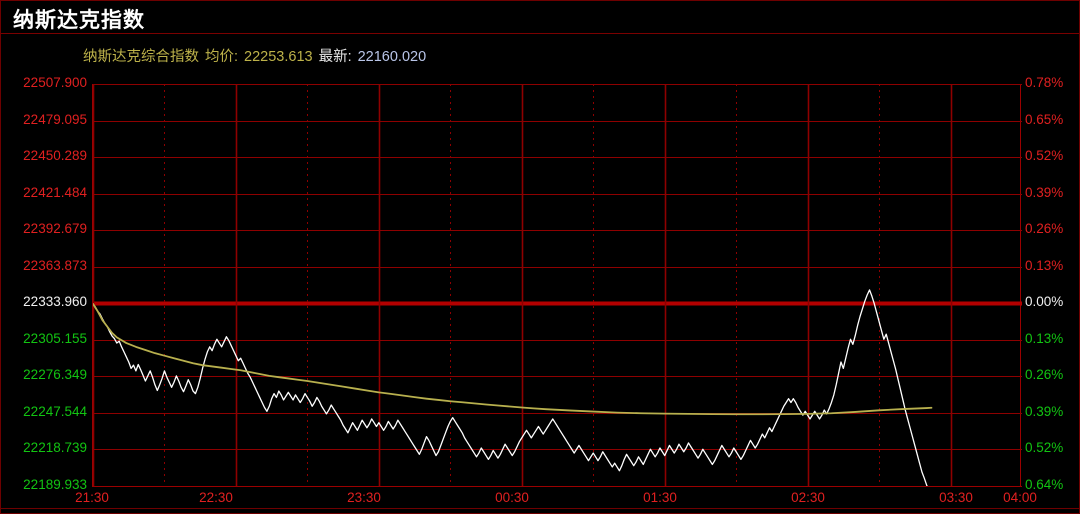 The image size is (1080, 514). What do you see at coordinates (55, 375) in the screenshot?
I see `y-axis-left-tick: 22276.349` at bounding box center [55, 375].